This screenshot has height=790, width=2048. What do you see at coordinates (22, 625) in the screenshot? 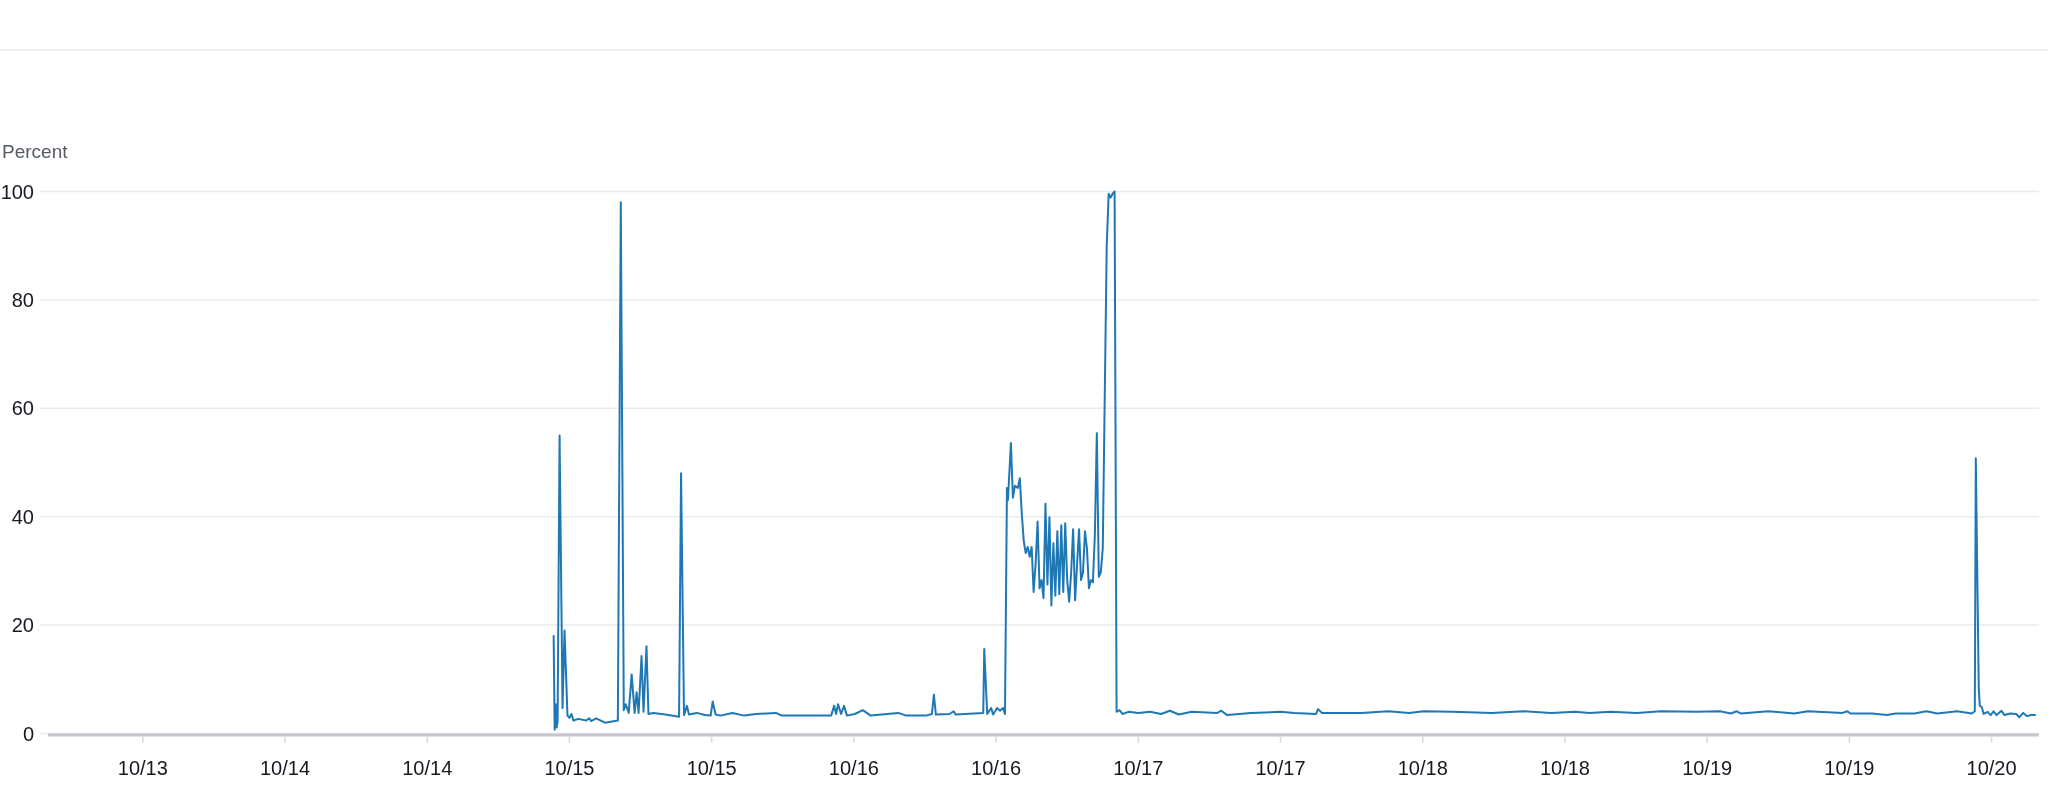
I see `y-tick-label: 20` at bounding box center [22, 625].